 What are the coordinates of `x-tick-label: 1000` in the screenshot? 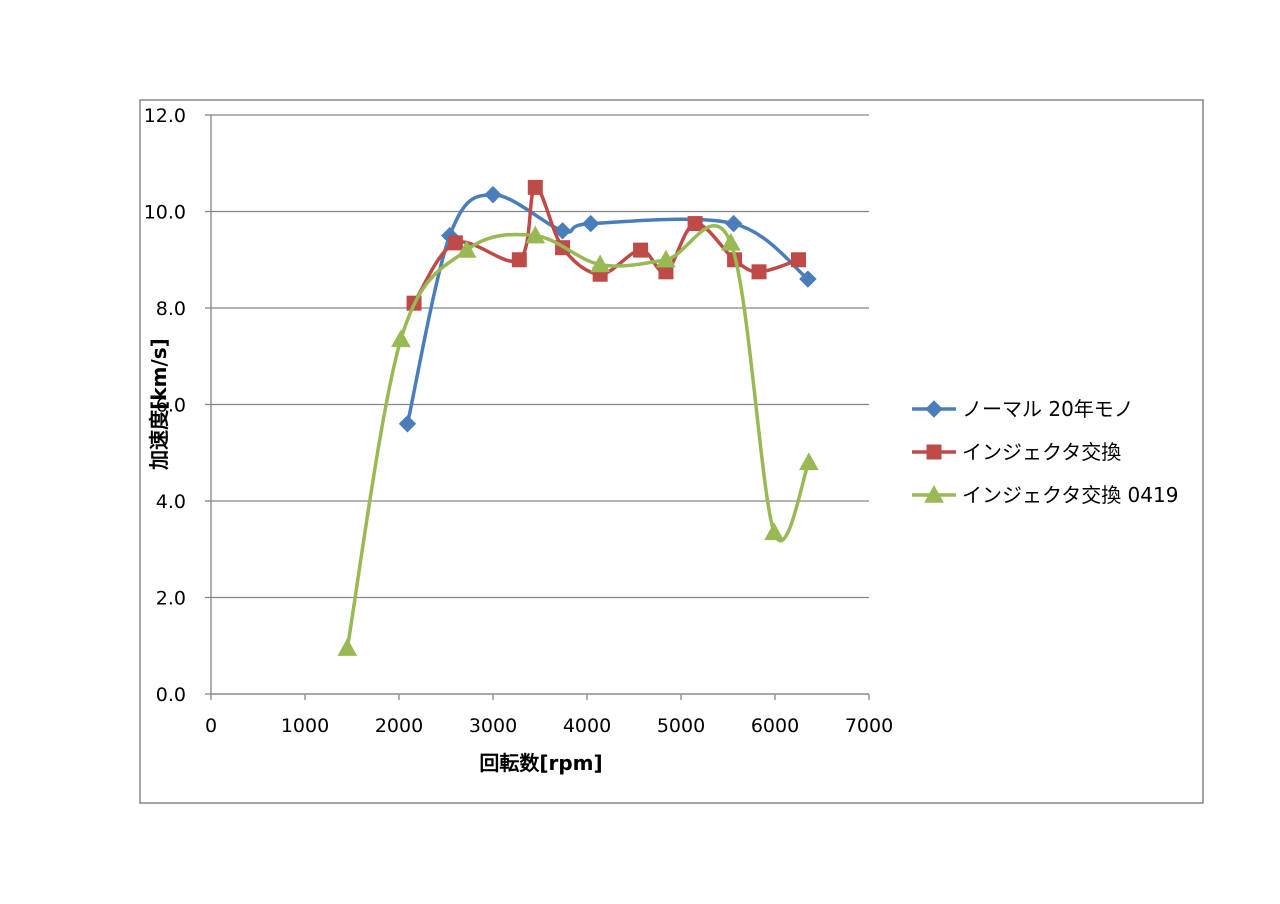 It's located at (305, 726).